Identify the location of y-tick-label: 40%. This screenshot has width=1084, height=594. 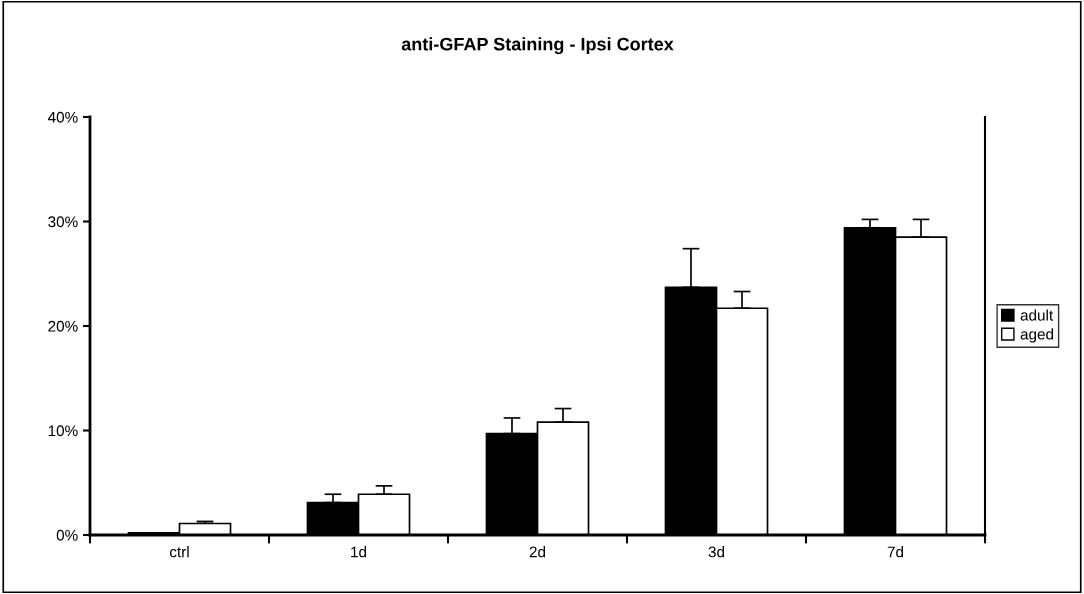
(62, 117).